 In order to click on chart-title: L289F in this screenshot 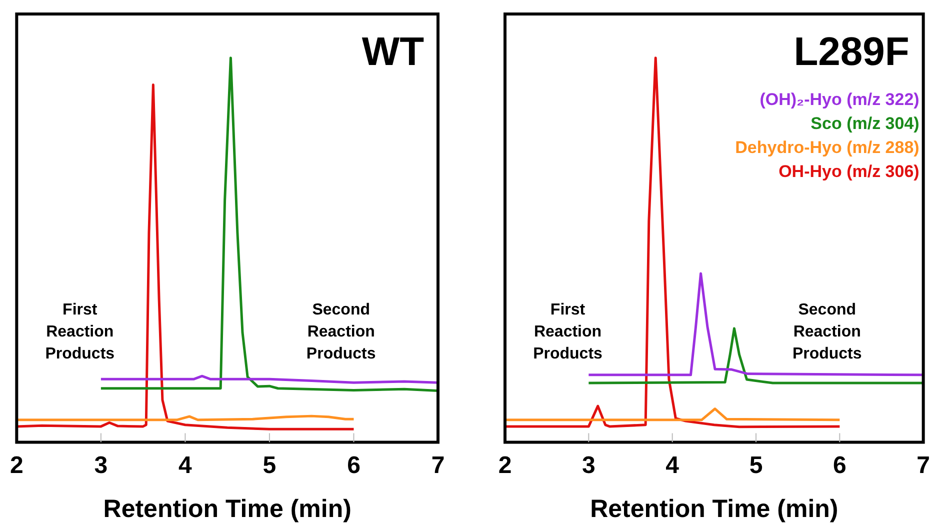, I will do `click(852, 52)`.